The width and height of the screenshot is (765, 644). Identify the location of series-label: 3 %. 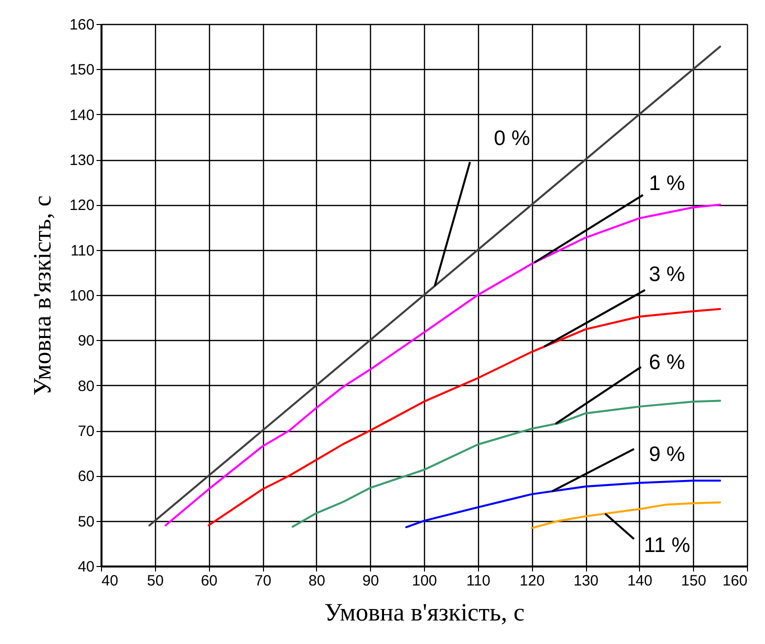
(667, 274).